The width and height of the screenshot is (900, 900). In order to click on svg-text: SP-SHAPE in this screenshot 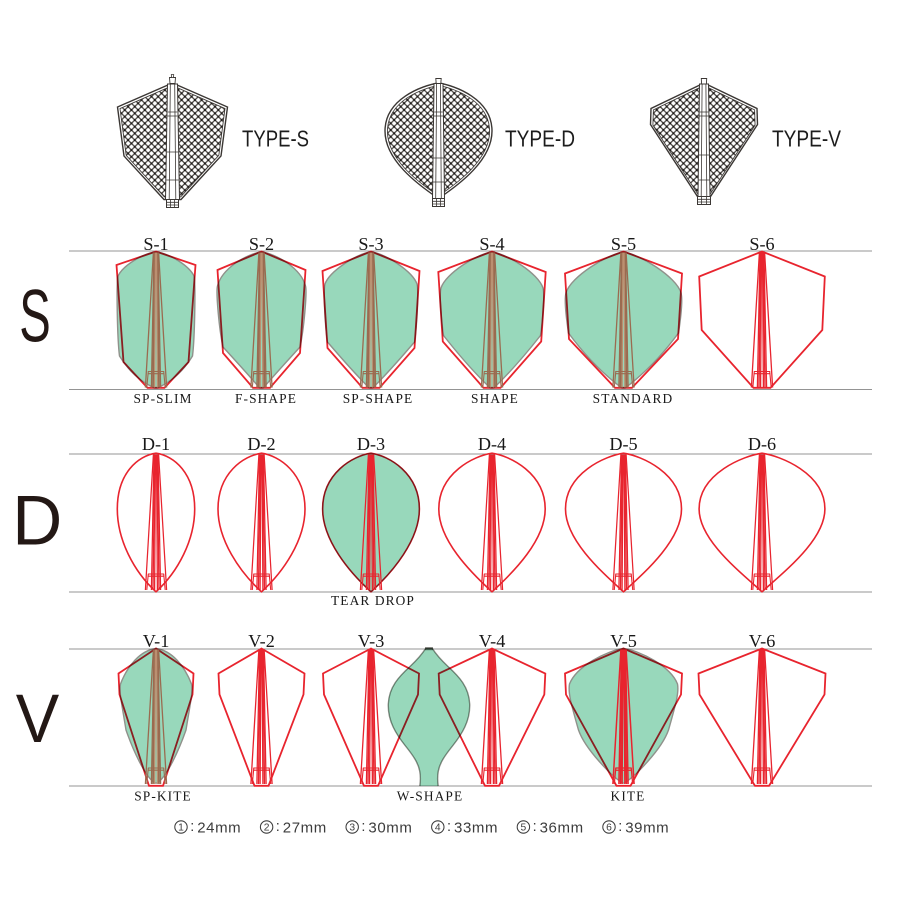, I will do `click(378, 398)`.